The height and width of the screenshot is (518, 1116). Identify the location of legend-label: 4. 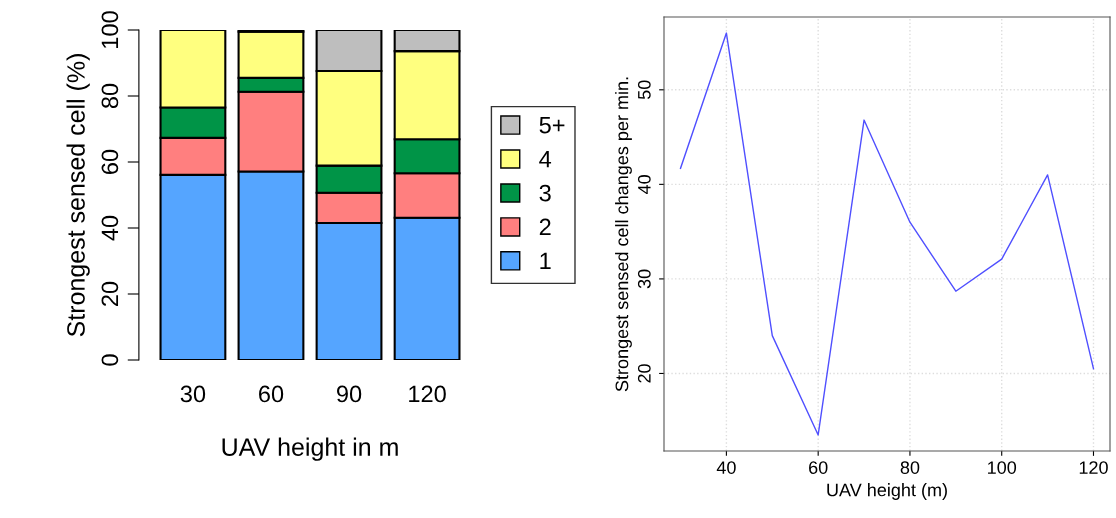
(545, 159).